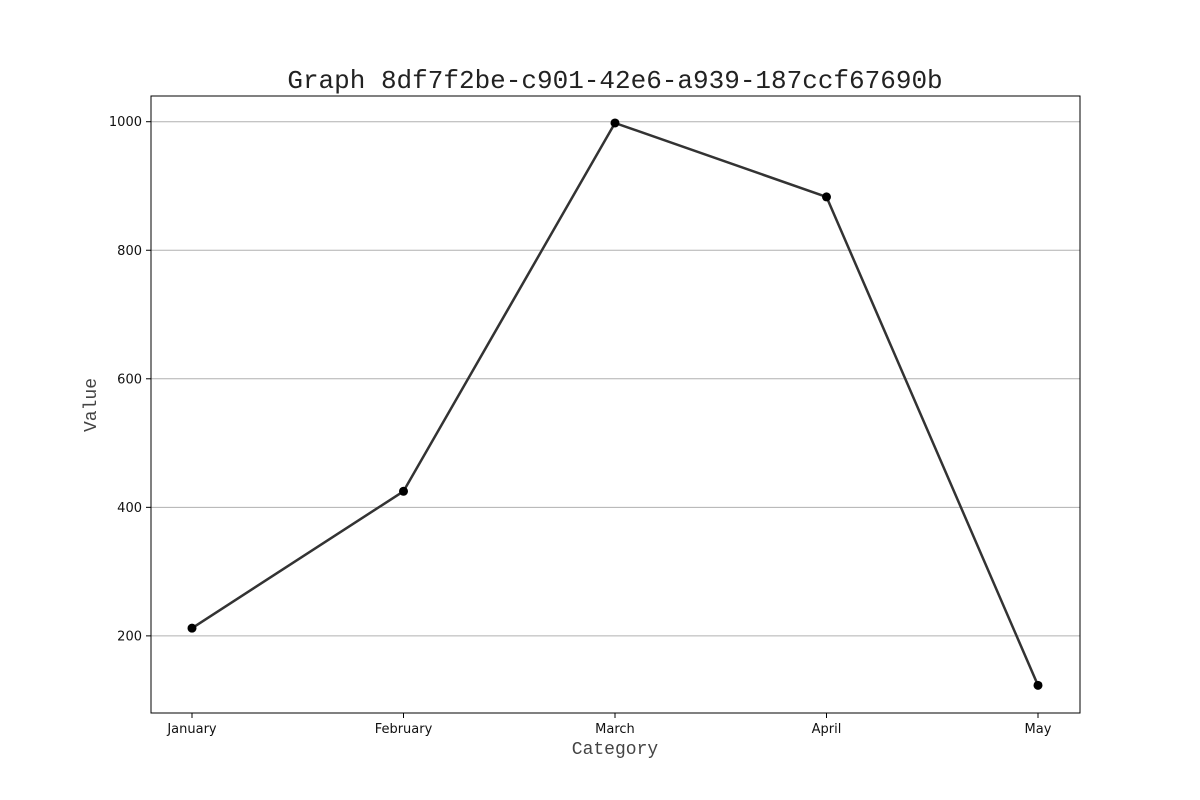 The height and width of the screenshot is (800, 1200). What do you see at coordinates (404, 729) in the screenshot?
I see `x-tick-label: February` at bounding box center [404, 729].